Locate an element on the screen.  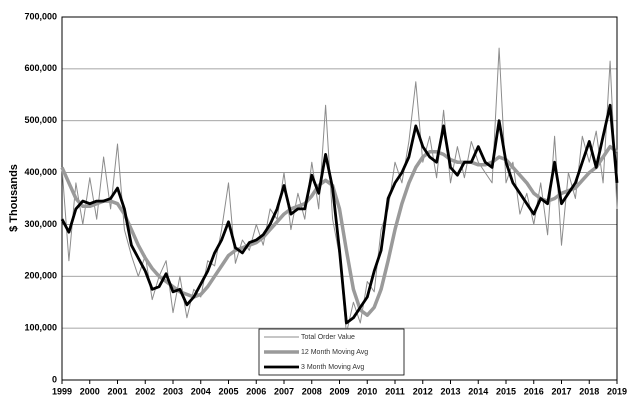
y-tick-label: 500,000 is located at coordinates (40, 120).